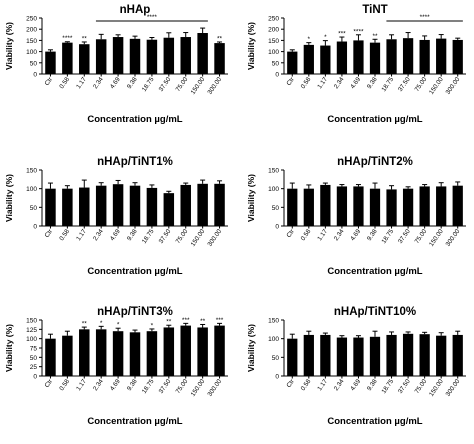  Describe the element at coordinates (135, 312) in the screenshot. I see `chart-title: nHAp/TiNT3%` at that location.